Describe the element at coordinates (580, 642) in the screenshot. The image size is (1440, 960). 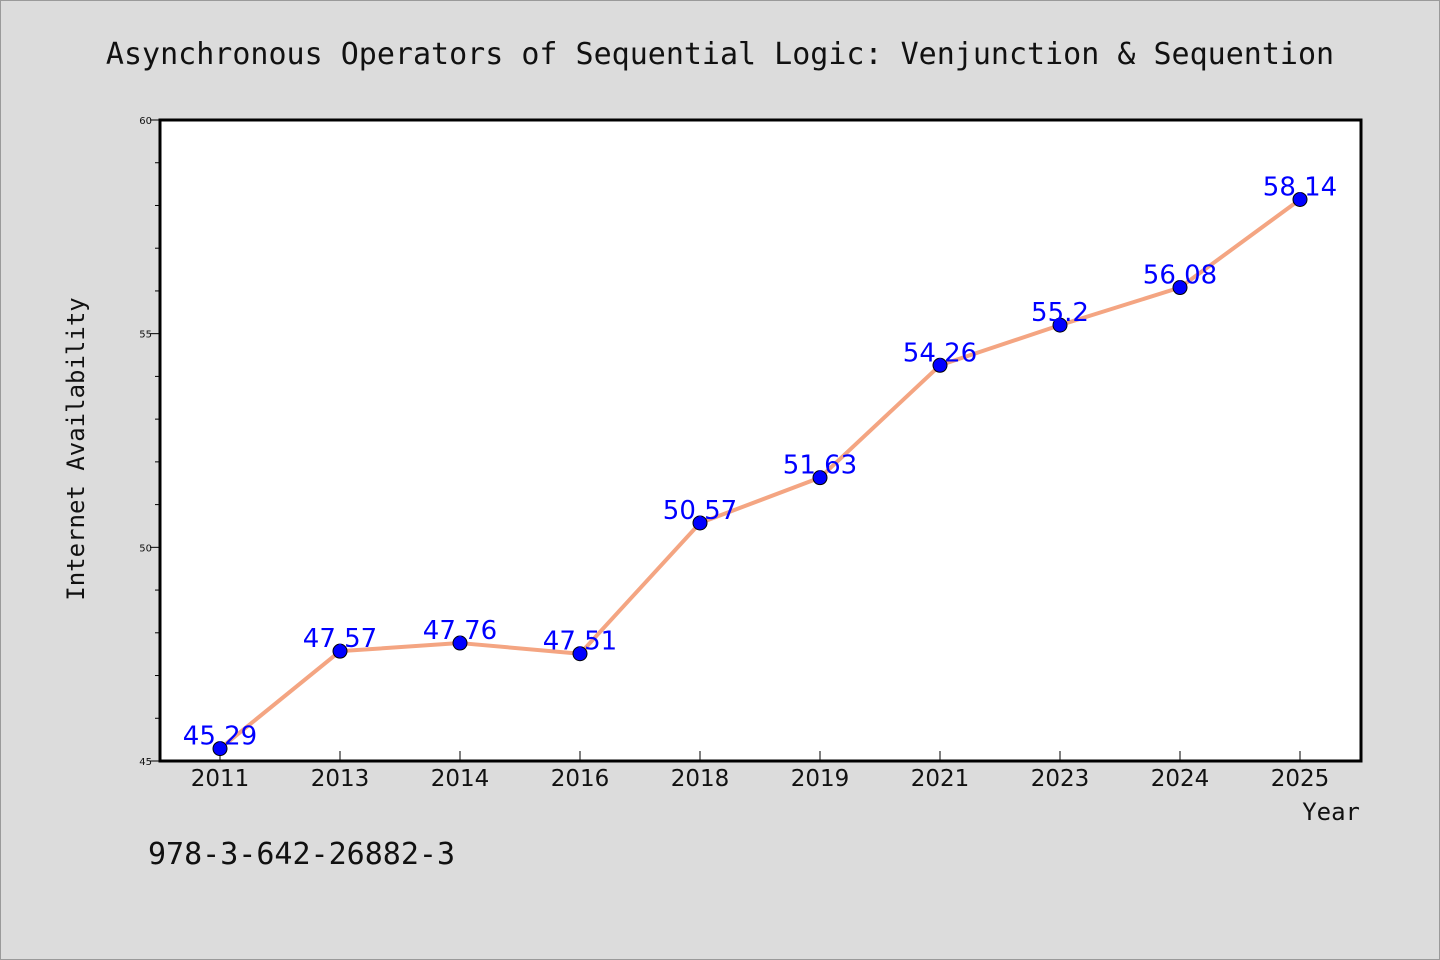
I see `data-label: 47.51` at that location.